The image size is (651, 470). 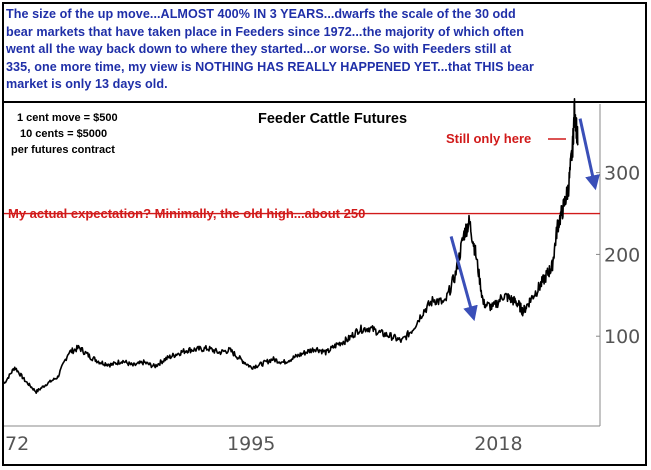 I want to click on still-only-here-label: Still only here, so click(x=488, y=138).